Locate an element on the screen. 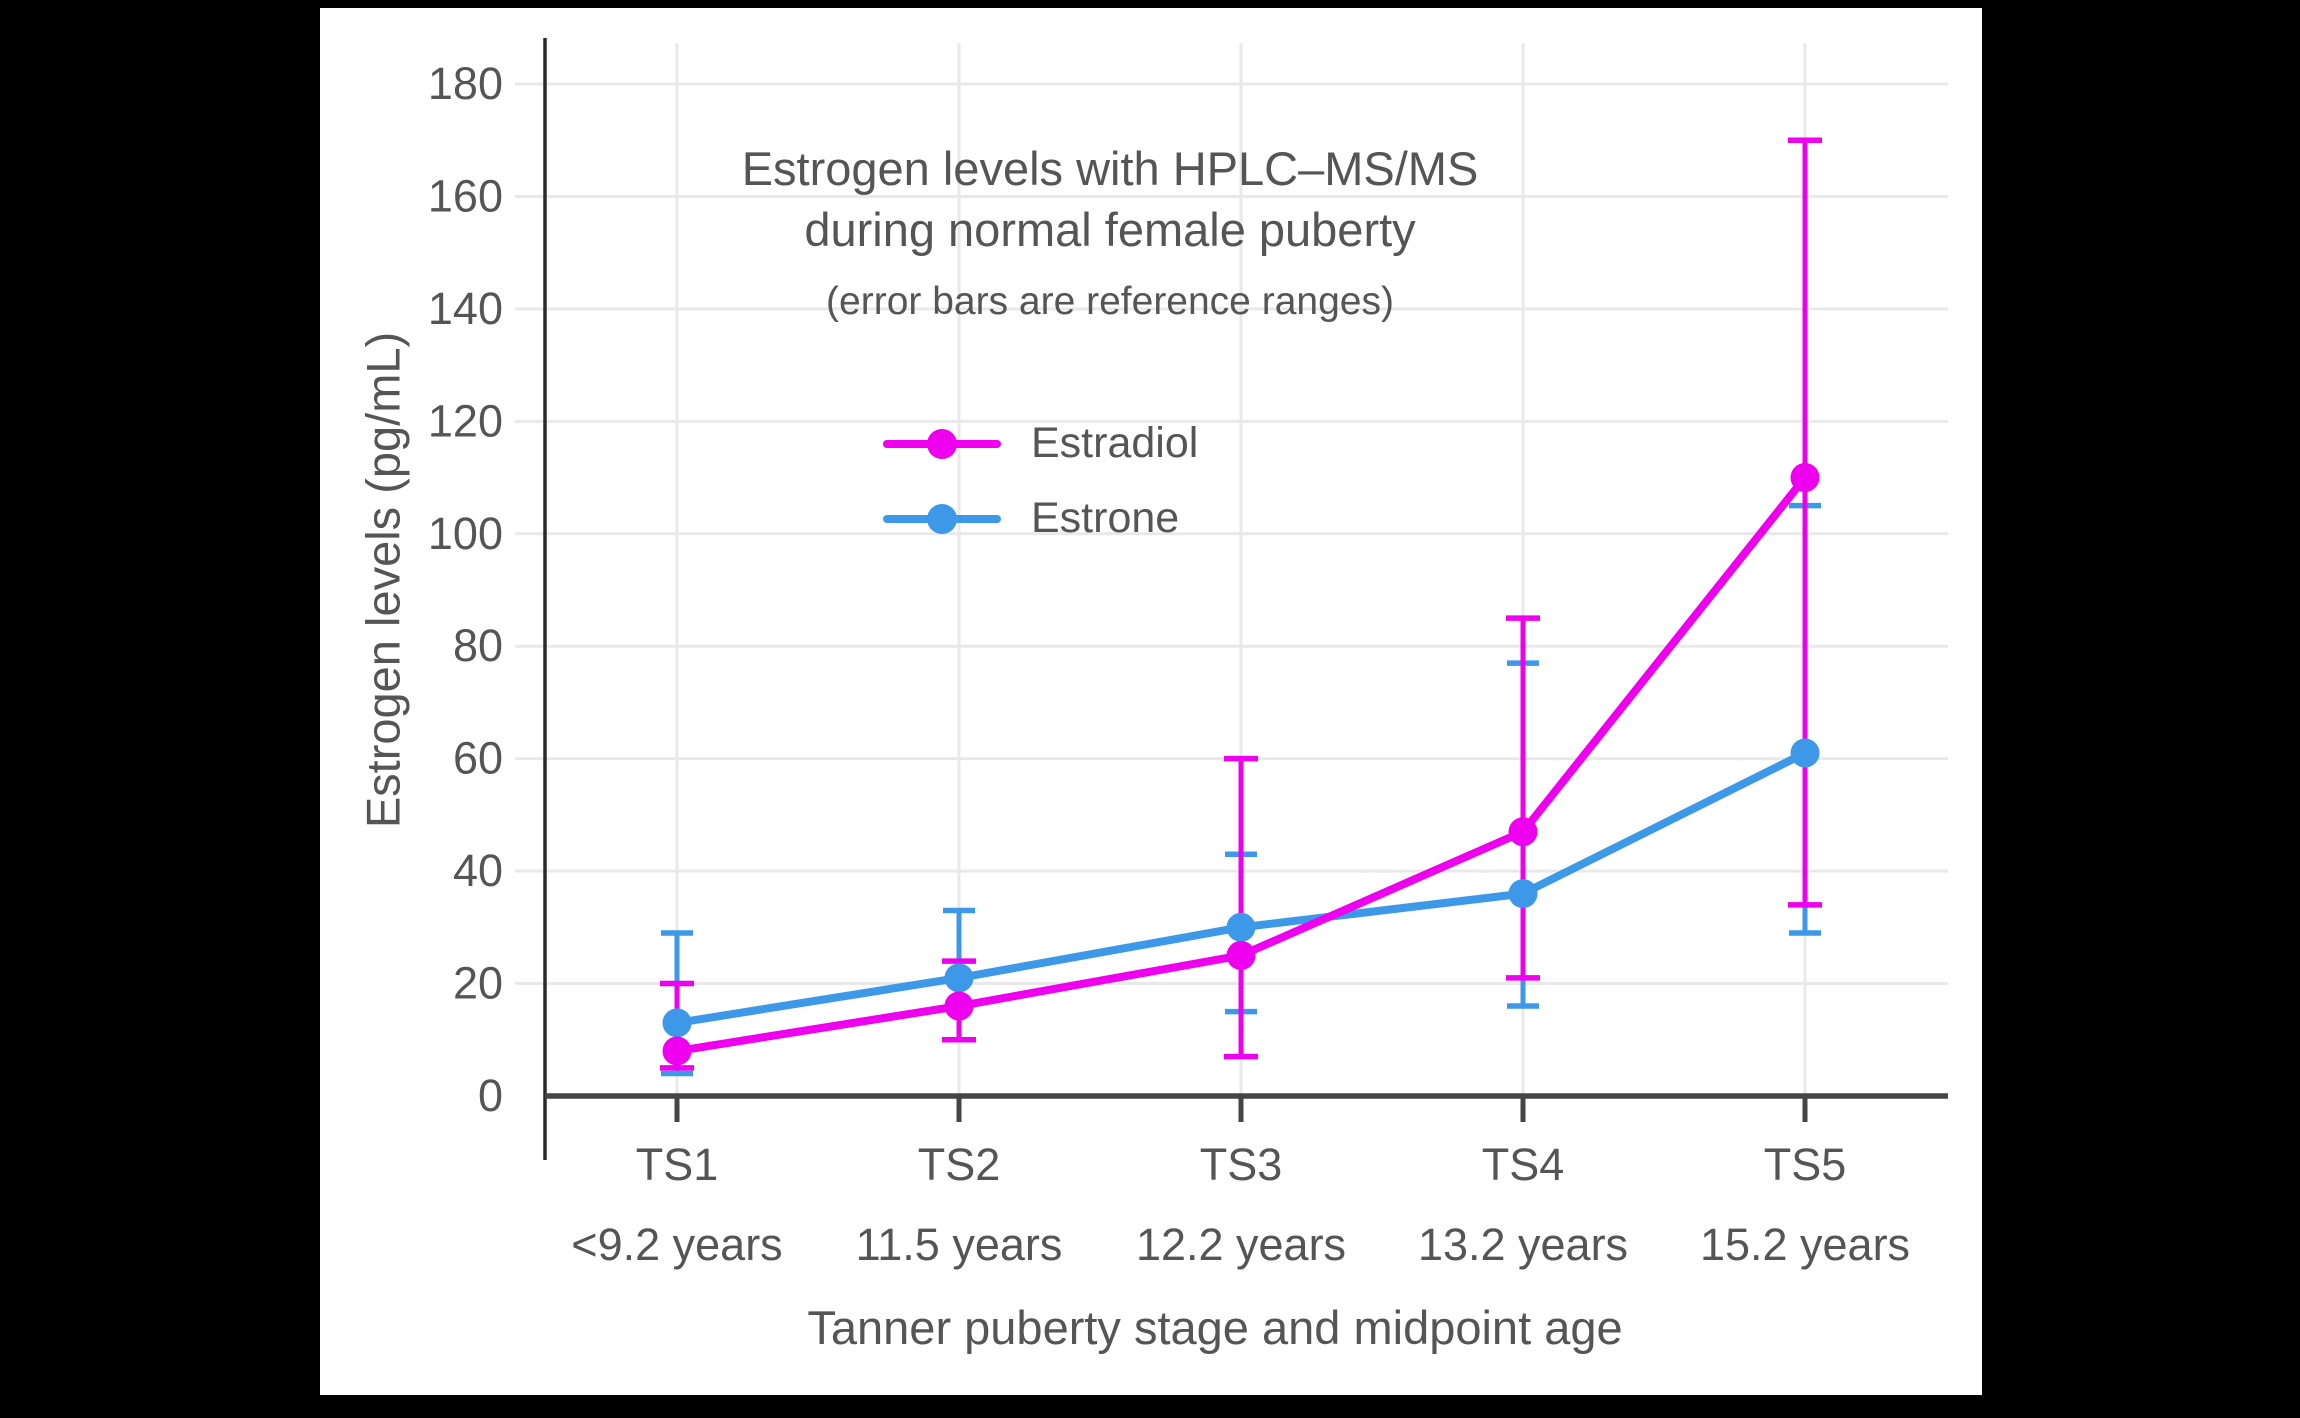 The width and height of the screenshot is (2300, 1418). y-tick-label-100: 100 is located at coordinates (465, 533).